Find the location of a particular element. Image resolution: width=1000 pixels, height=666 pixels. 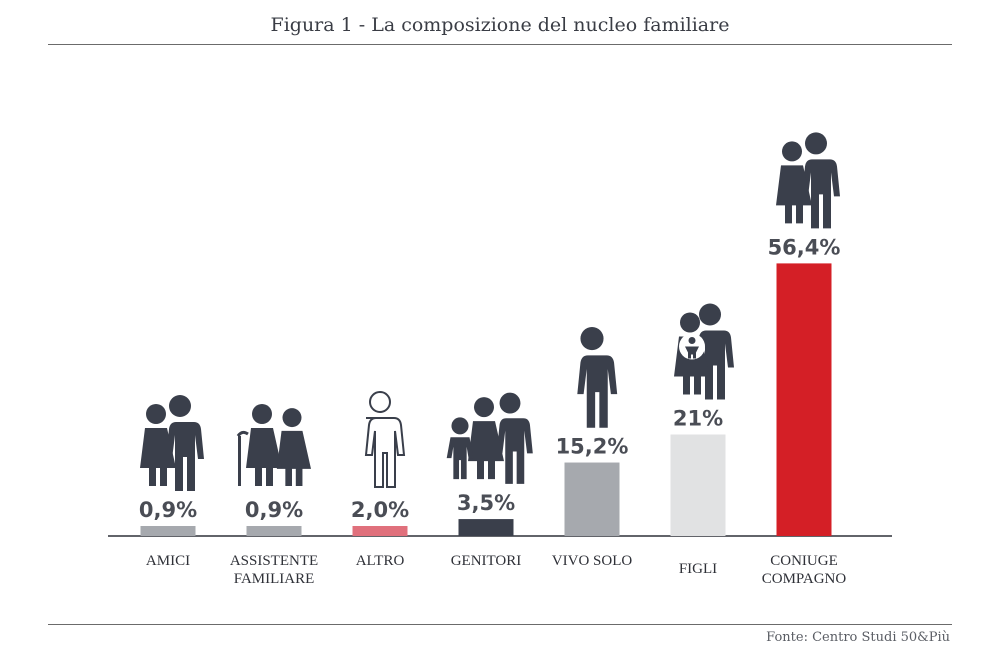

family-with-child-icon is located at coordinates (489, 438).